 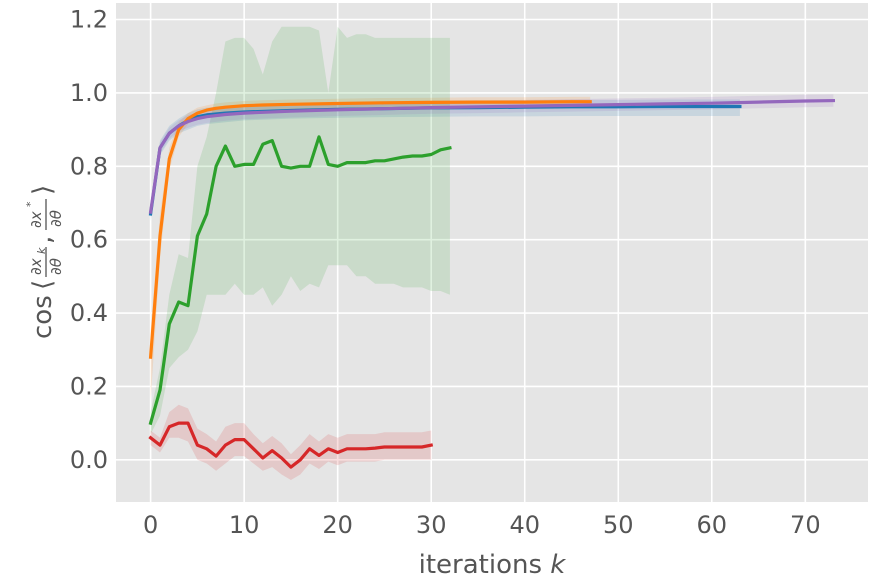 What do you see at coordinates (712, 525) in the screenshot?
I see `x-tick-label-6: 60` at bounding box center [712, 525].